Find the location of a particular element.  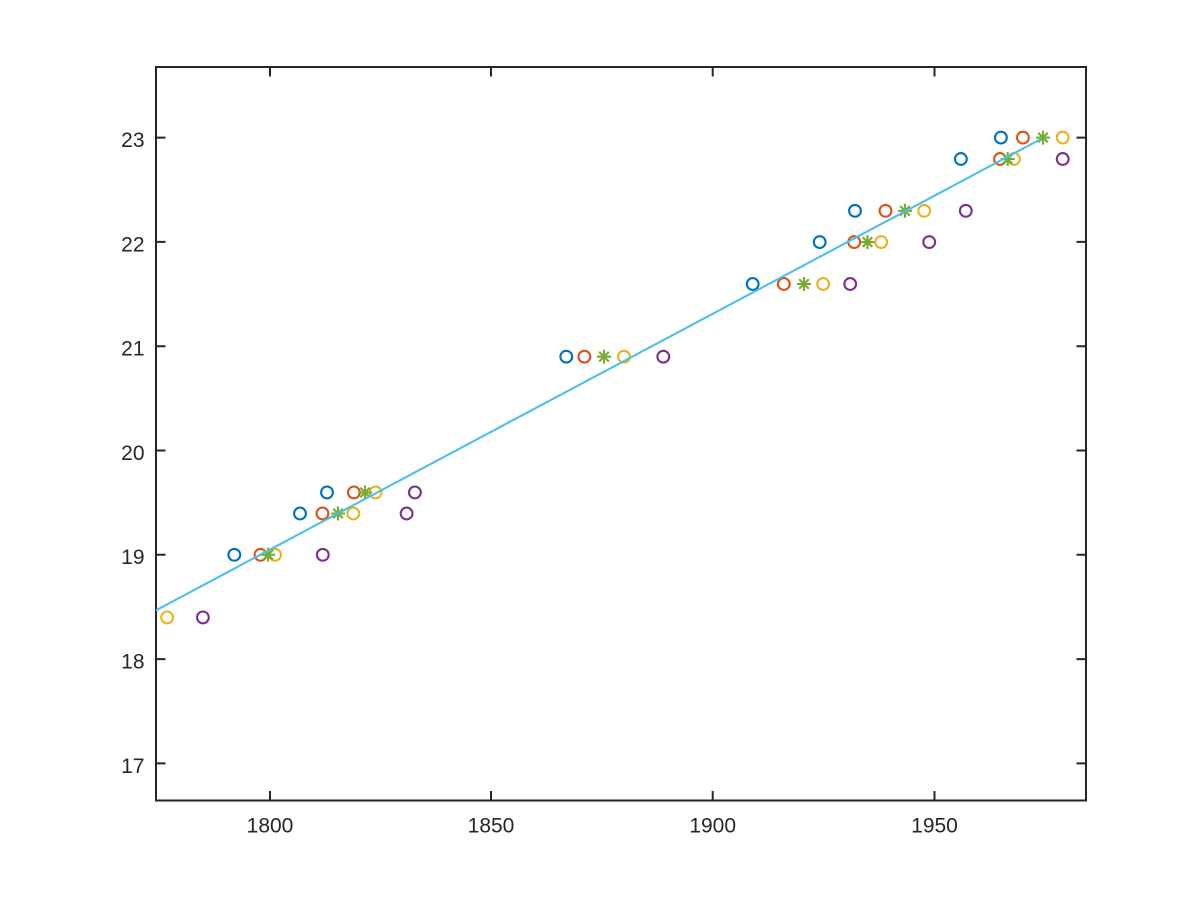

svg-text: 17 is located at coordinates (132, 766).